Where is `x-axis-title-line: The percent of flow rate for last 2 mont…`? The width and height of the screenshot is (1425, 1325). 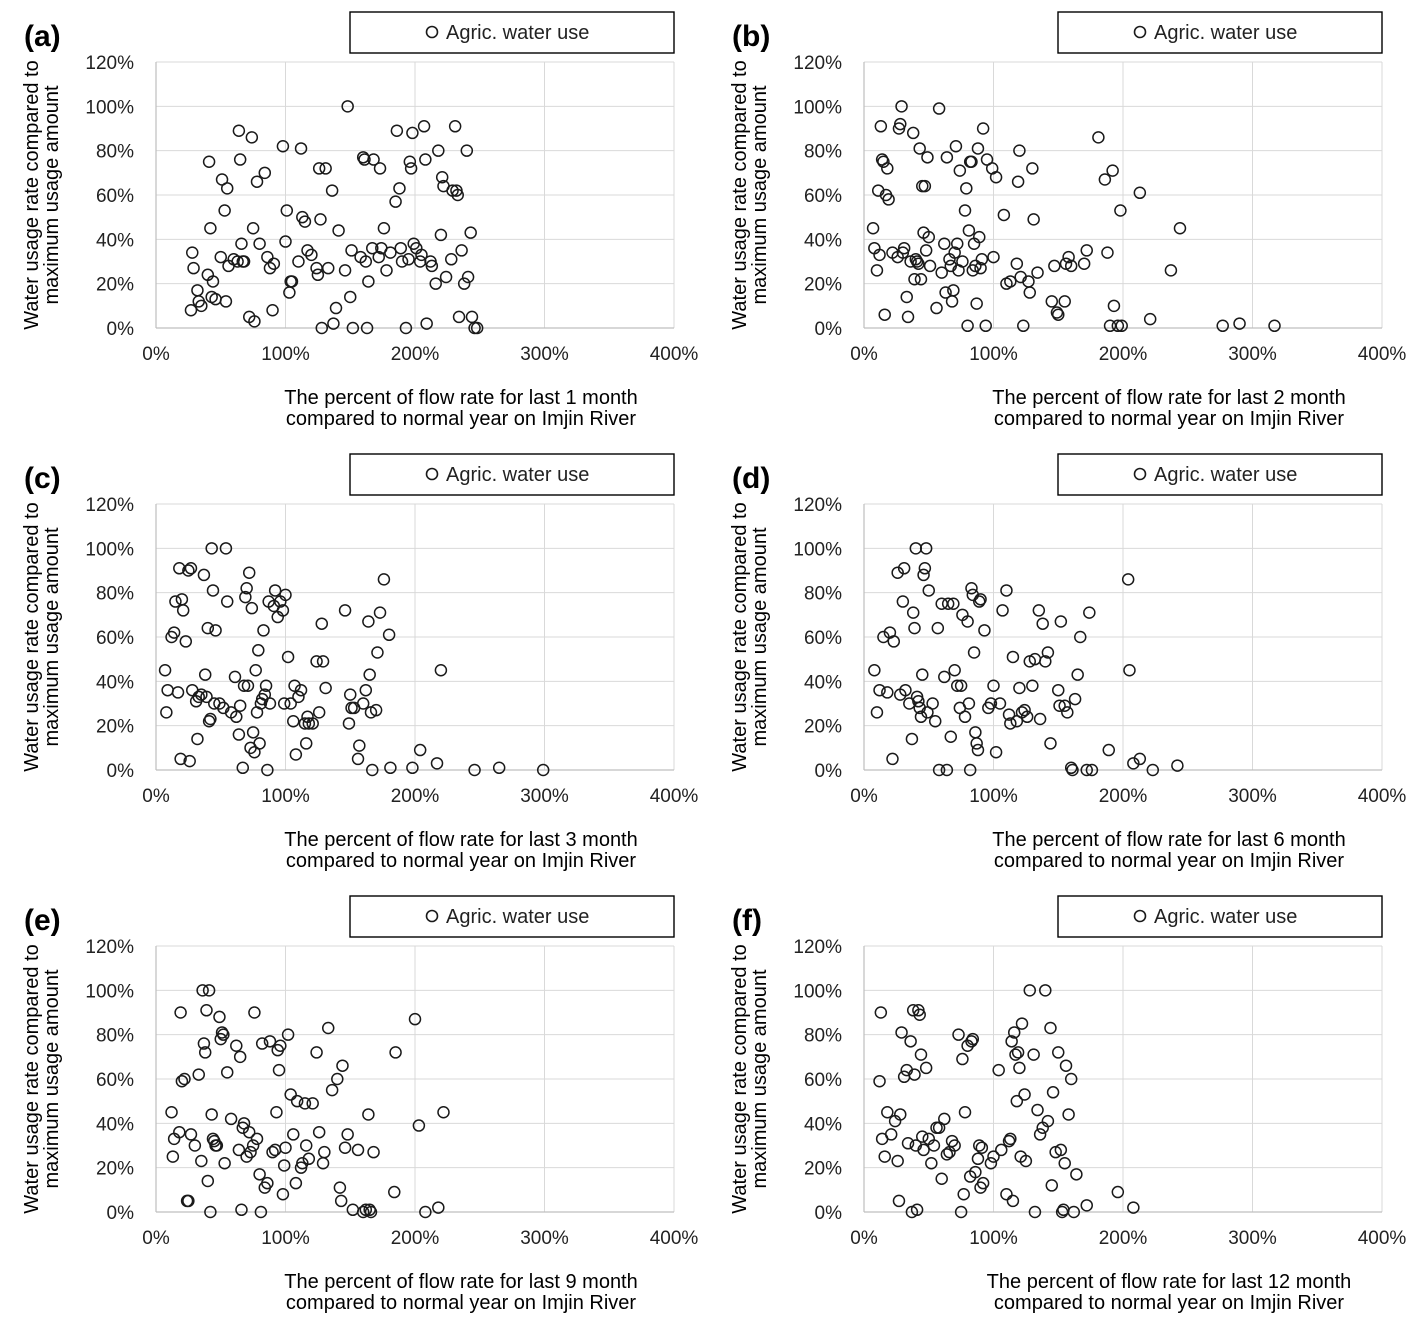 x-axis-title-line: The percent of flow rate for last 2 mont… is located at coordinates (1169, 398).